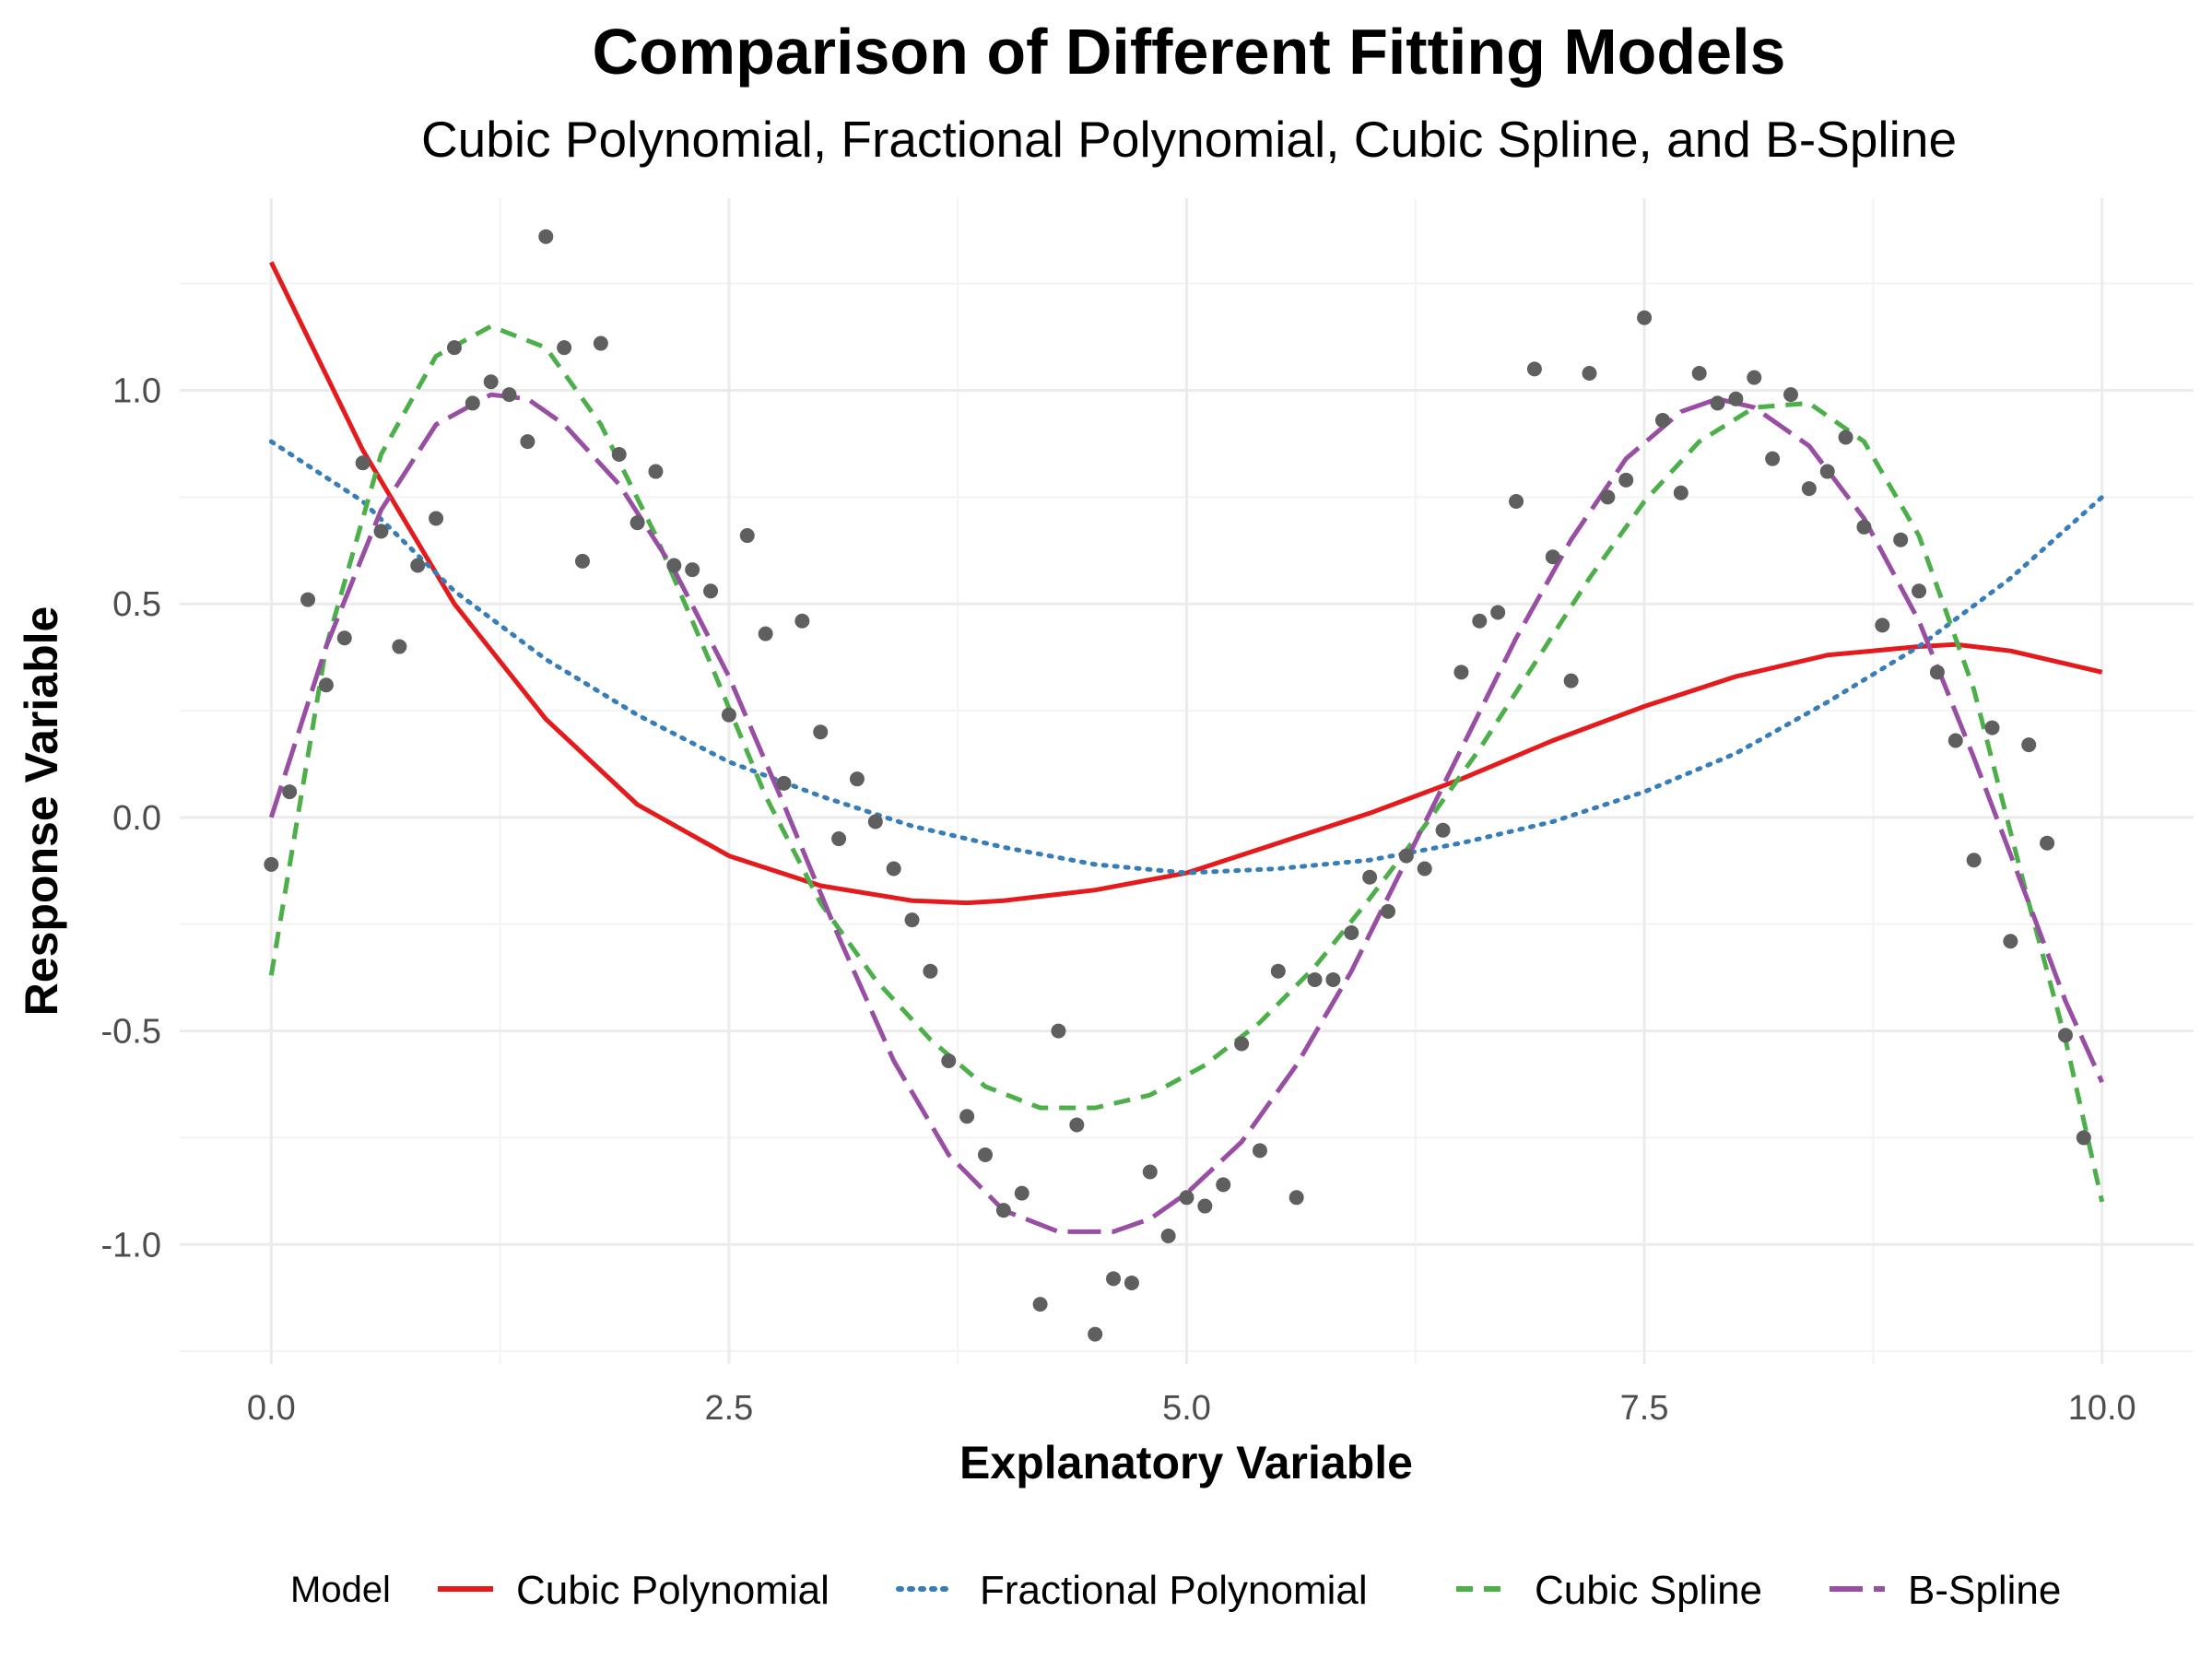  Describe the element at coordinates (136, 818) in the screenshot. I see `y-tick-label: 0.0` at that location.